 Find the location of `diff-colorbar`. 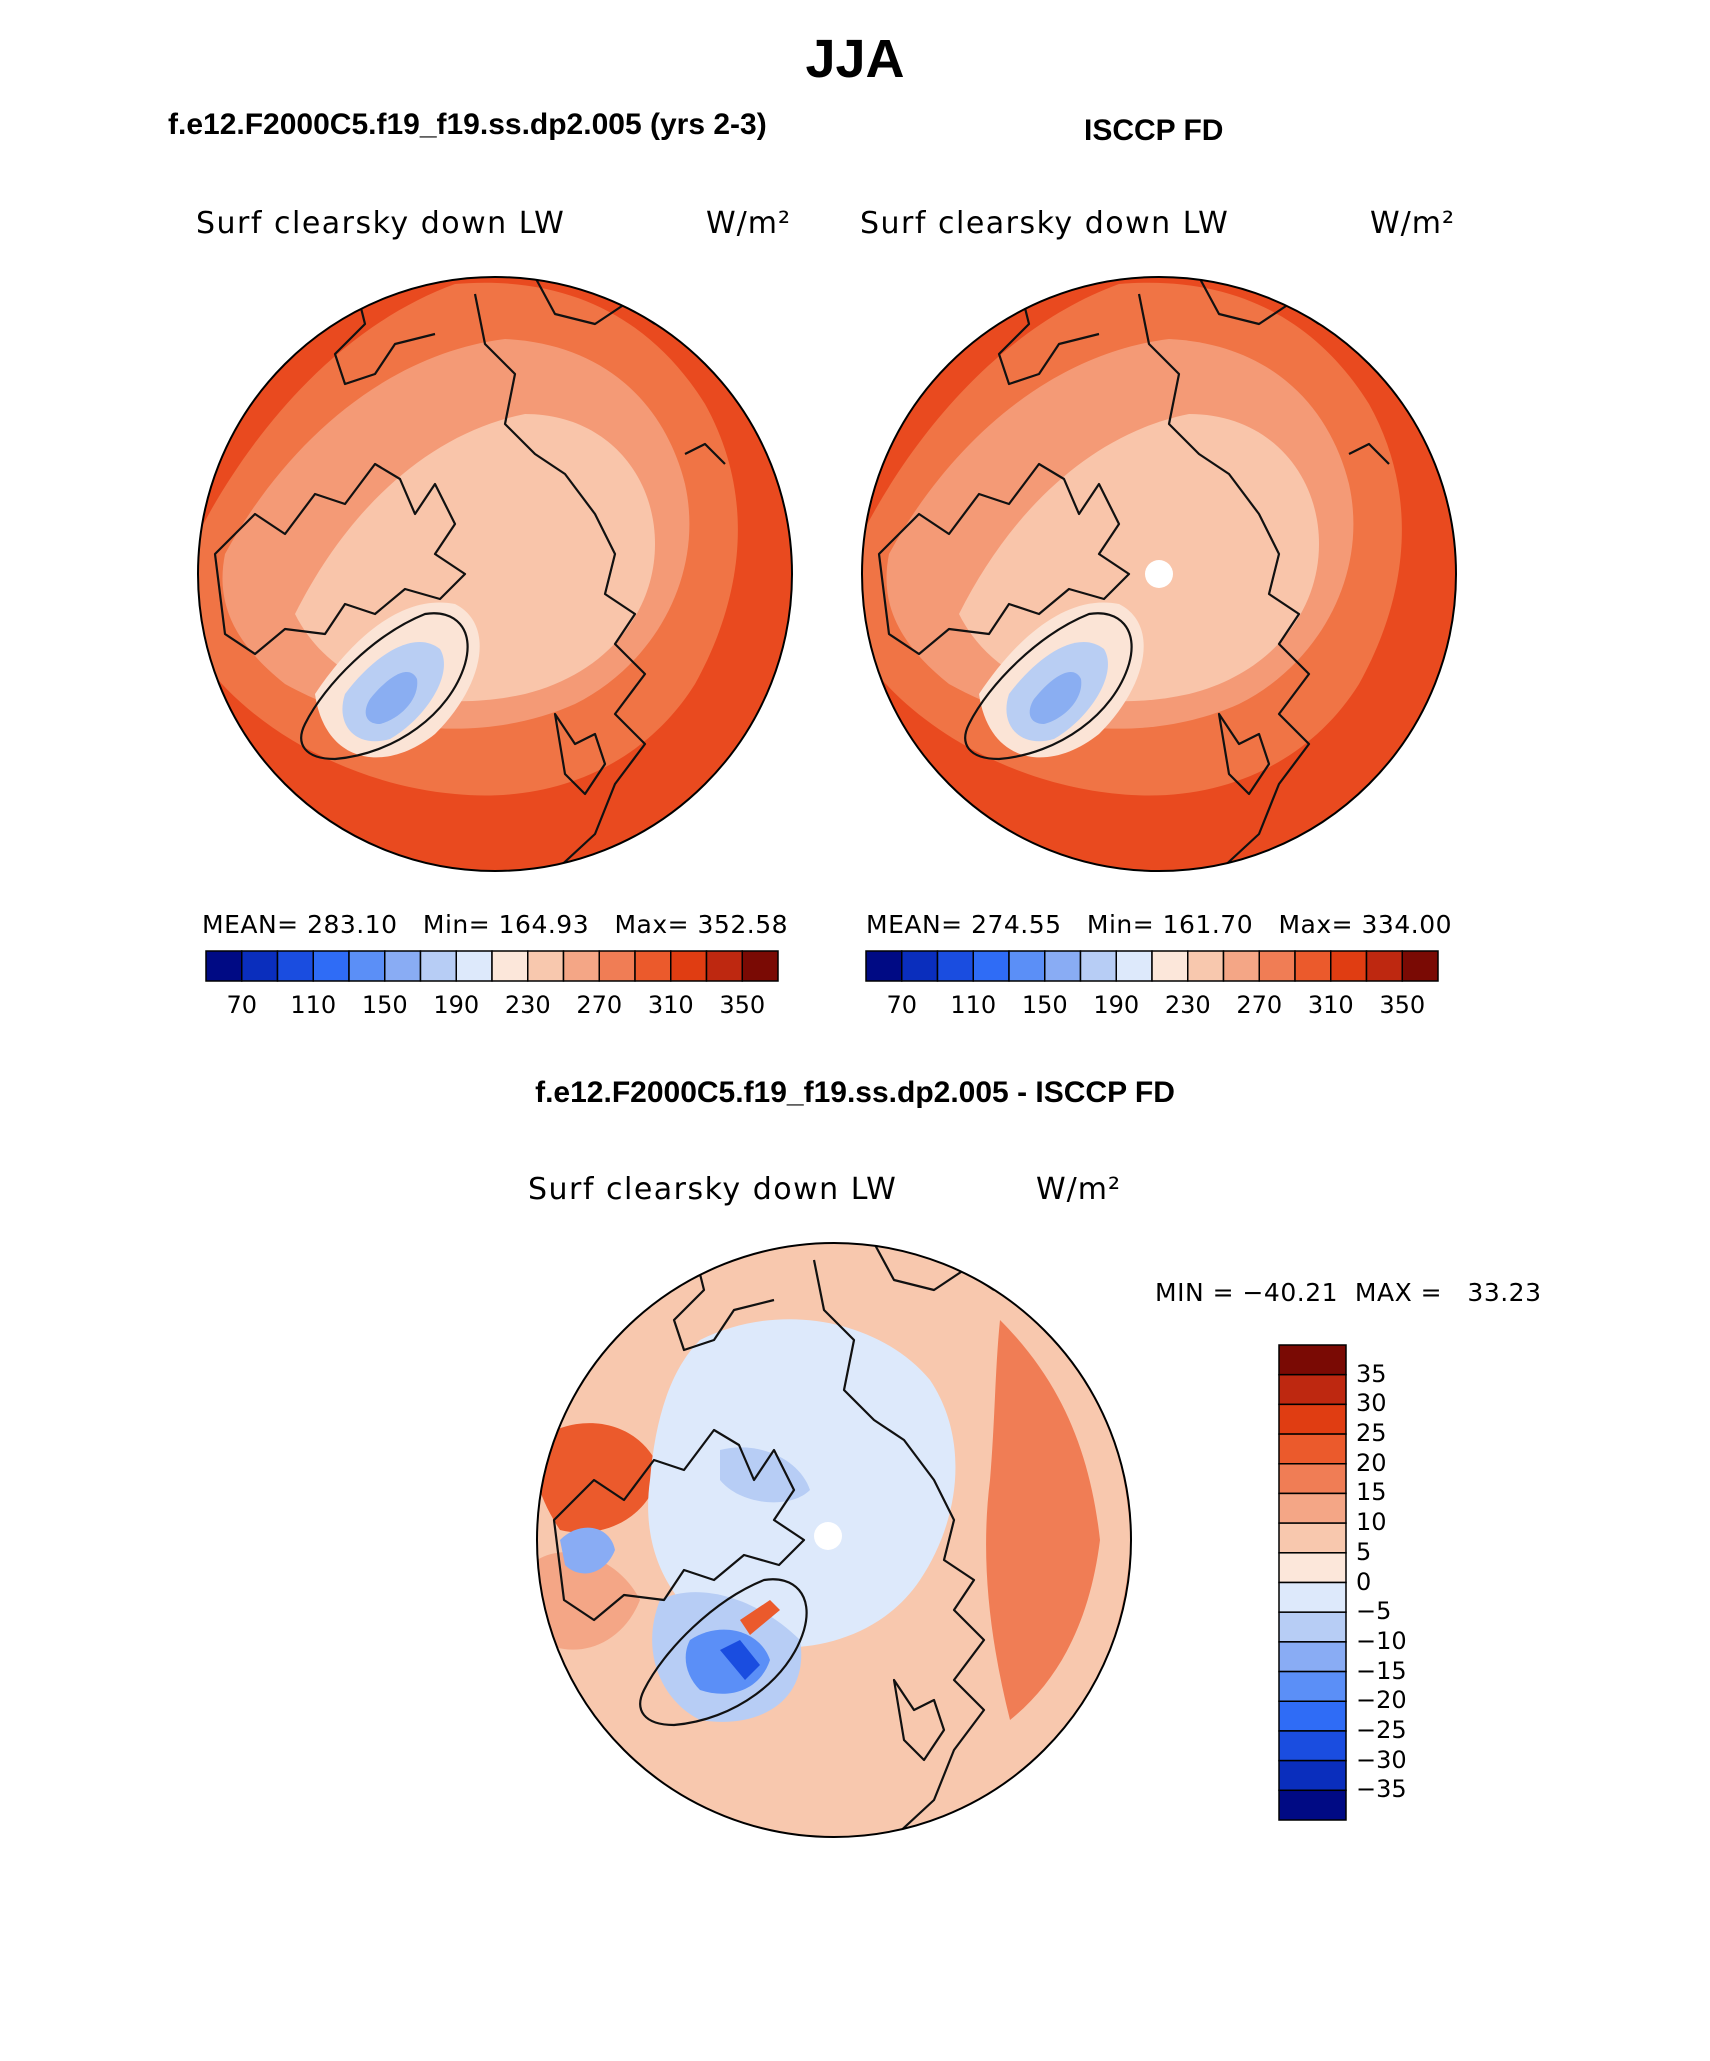

diff-colorbar is located at coordinates (1312, 1582).